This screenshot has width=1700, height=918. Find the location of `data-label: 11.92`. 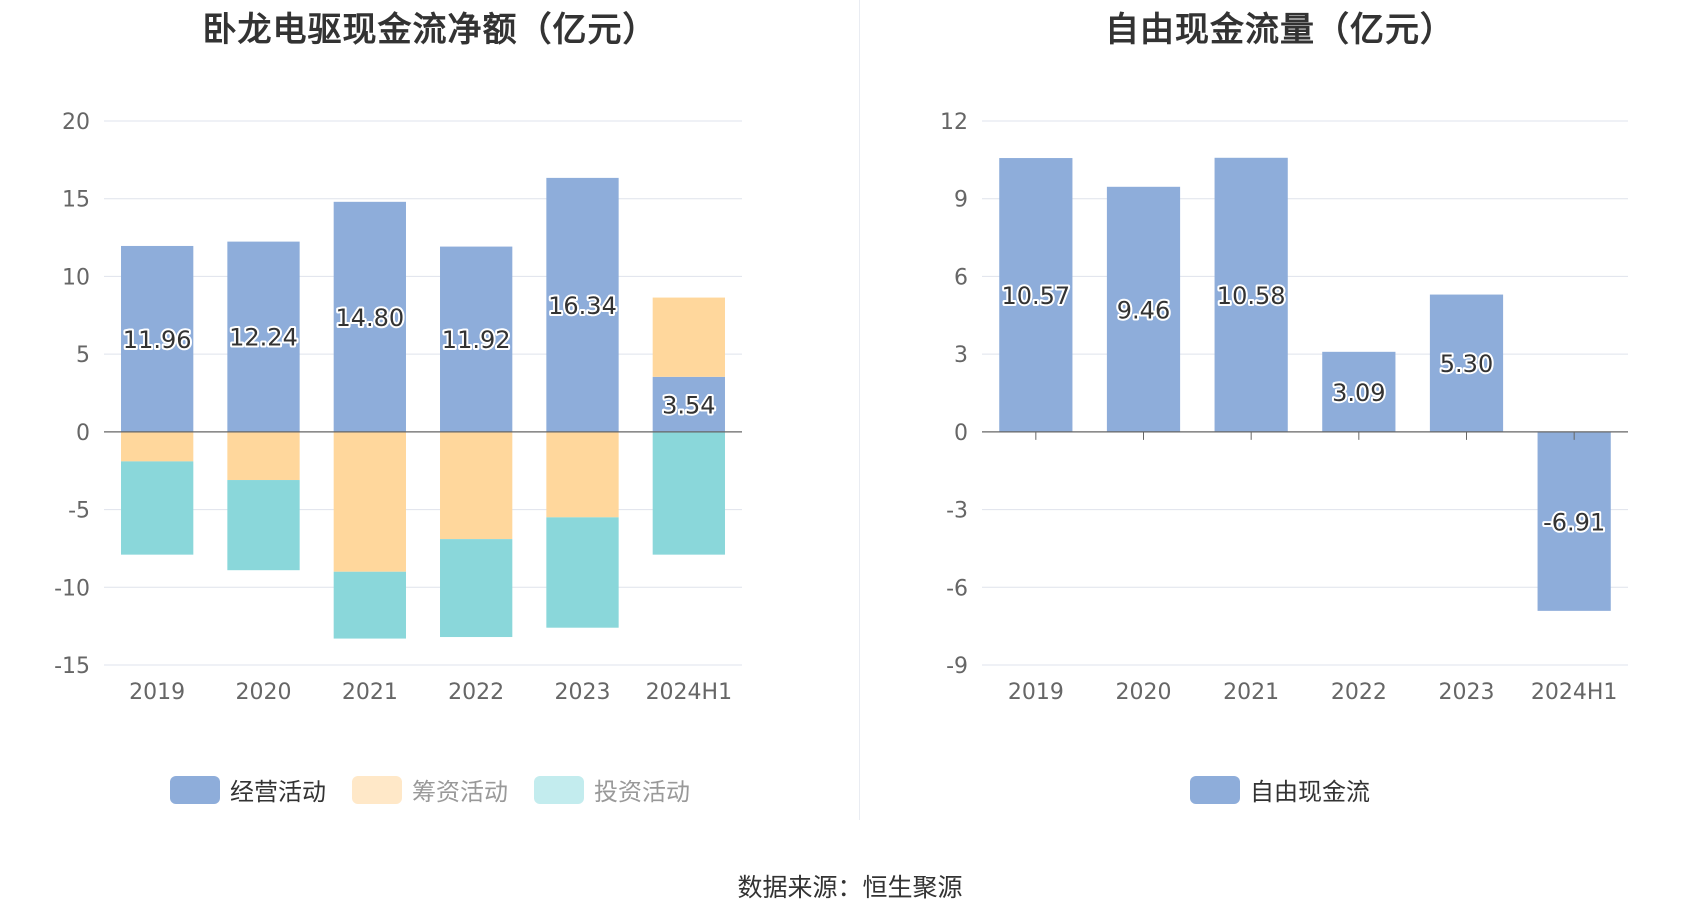

data-label: 11.92 is located at coordinates (476, 340).